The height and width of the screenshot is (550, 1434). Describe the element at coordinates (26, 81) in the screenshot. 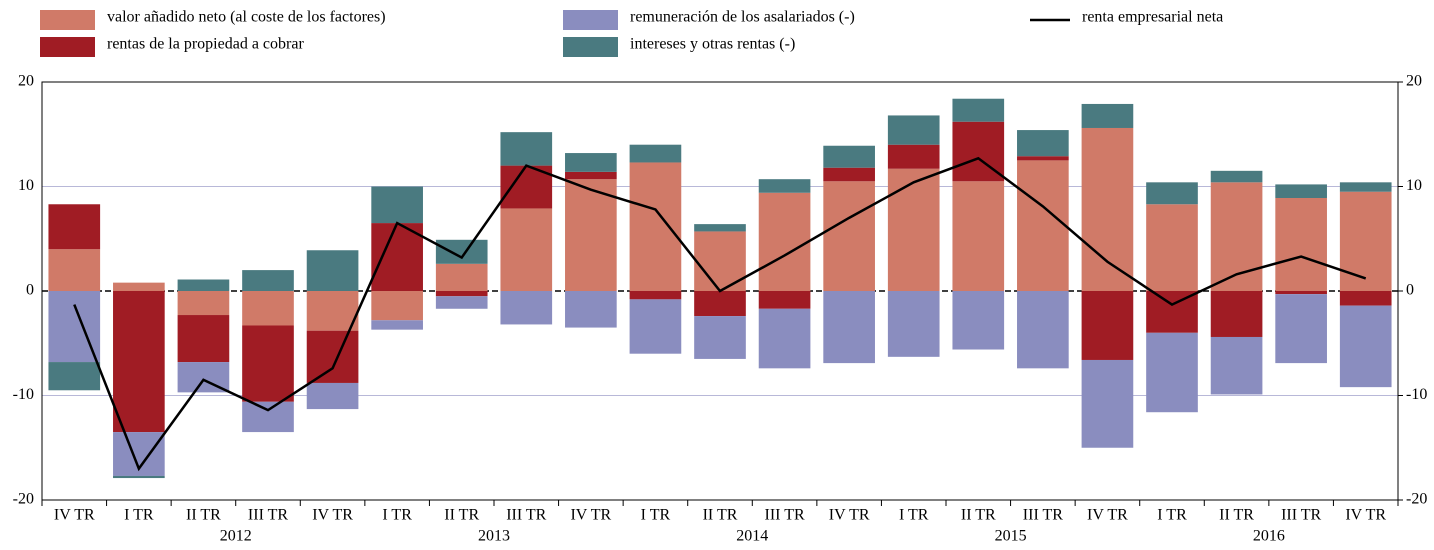

I see `y-tick-label: 20` at that location.